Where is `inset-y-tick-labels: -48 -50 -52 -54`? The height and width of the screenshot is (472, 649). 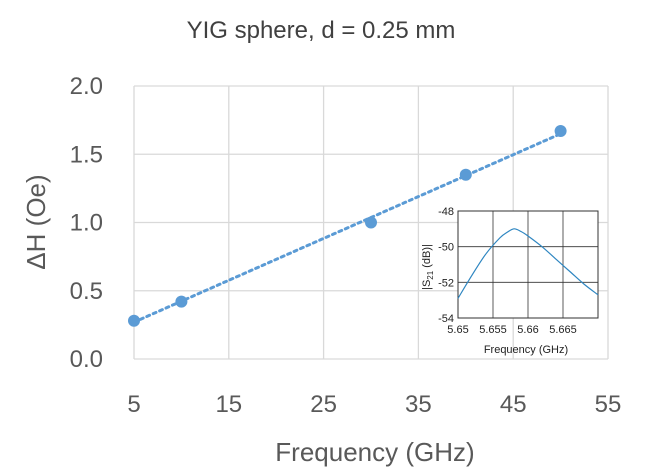 inset-y-tick-labels: -48 -50 -52 -54 is located at coordinates (446, 265).